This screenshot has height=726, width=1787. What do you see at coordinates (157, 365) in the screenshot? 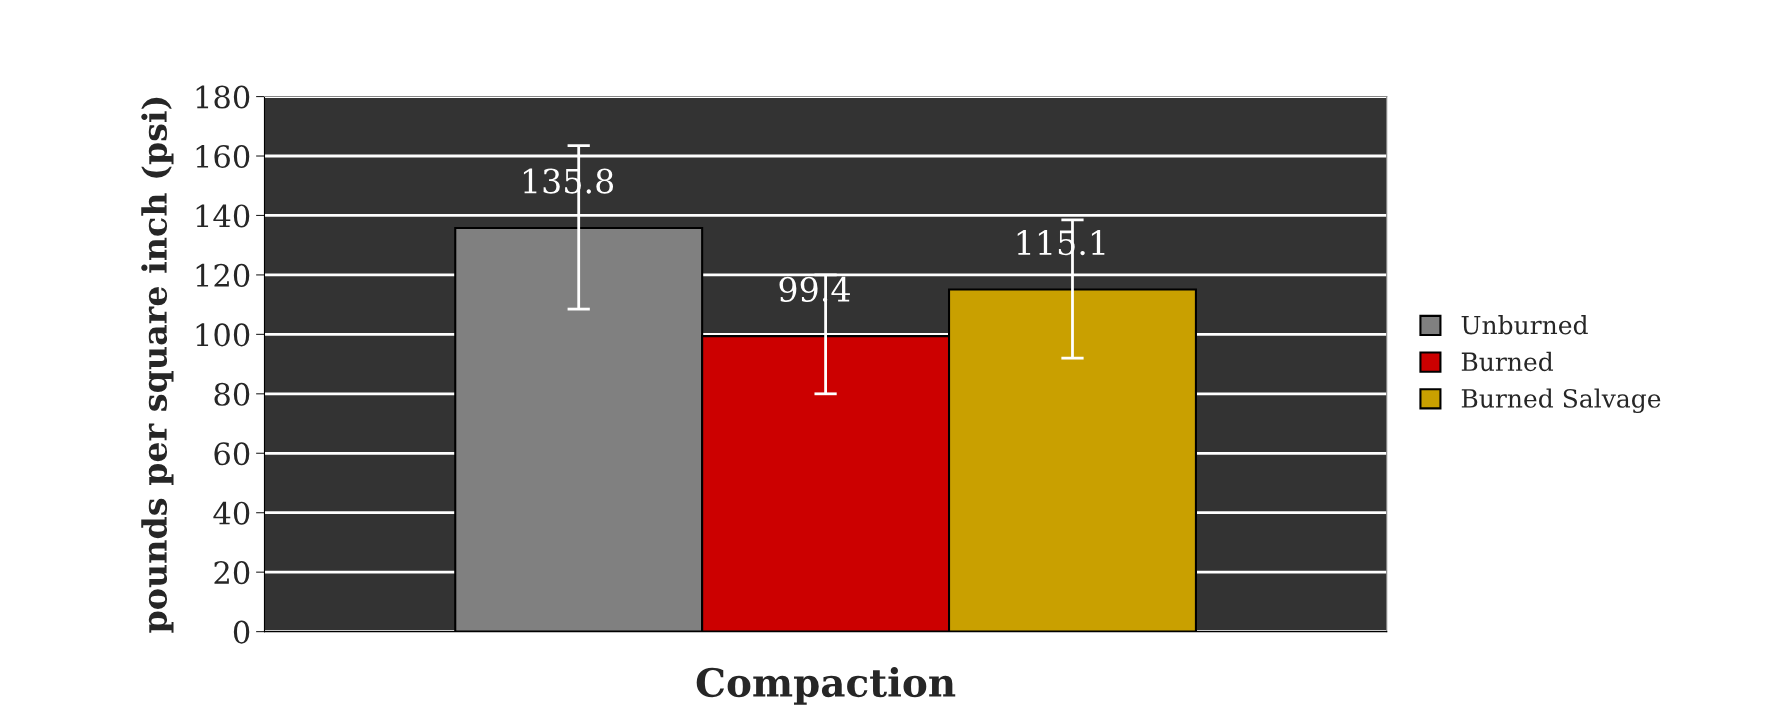
I see `y-axis-title: pounds per square inch (psi)` at bounding box center [157, 365].